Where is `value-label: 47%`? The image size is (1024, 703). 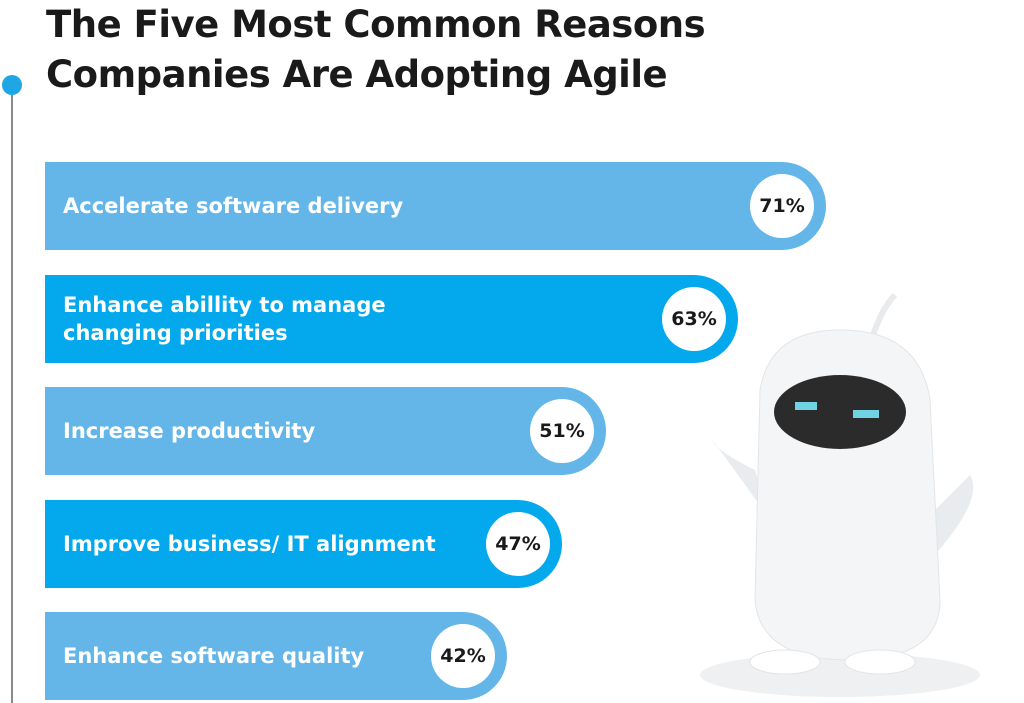 value-label: 47% is located at coordinates (518, 543).